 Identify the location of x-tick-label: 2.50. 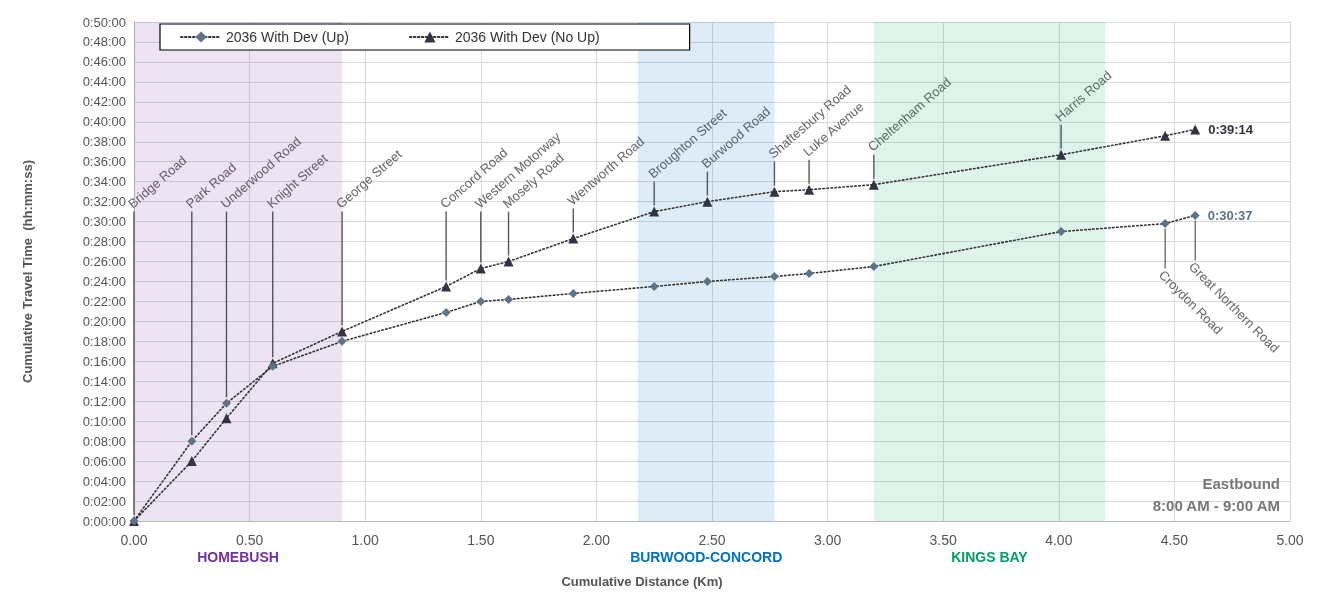
(712, 540).